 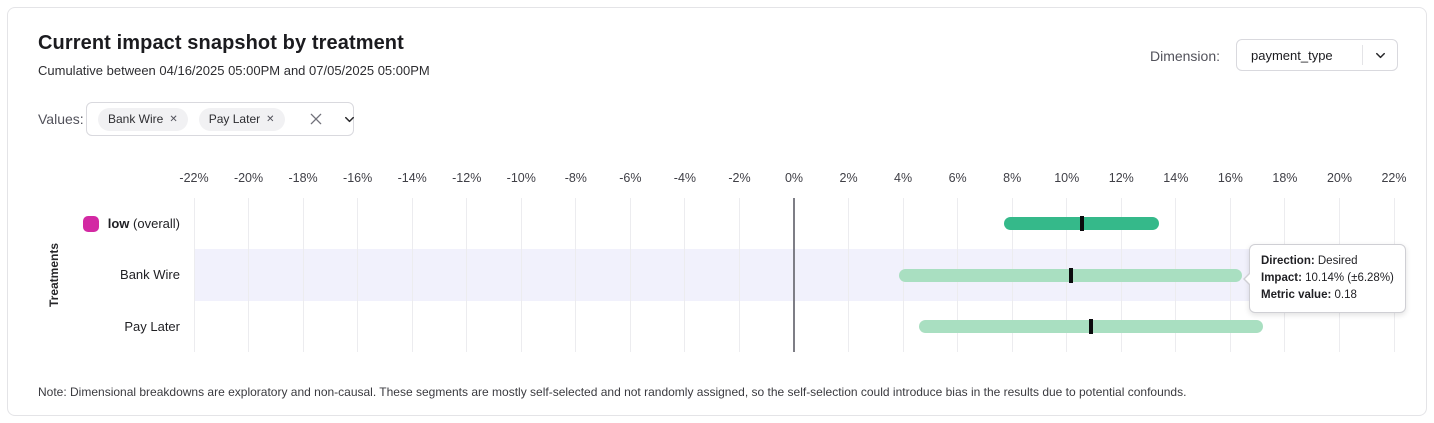 What do you see at coordinates (150, 275) in the screenshot?
I see `treatment-row-label: Bank Wire` at bounding box center [150, 275].